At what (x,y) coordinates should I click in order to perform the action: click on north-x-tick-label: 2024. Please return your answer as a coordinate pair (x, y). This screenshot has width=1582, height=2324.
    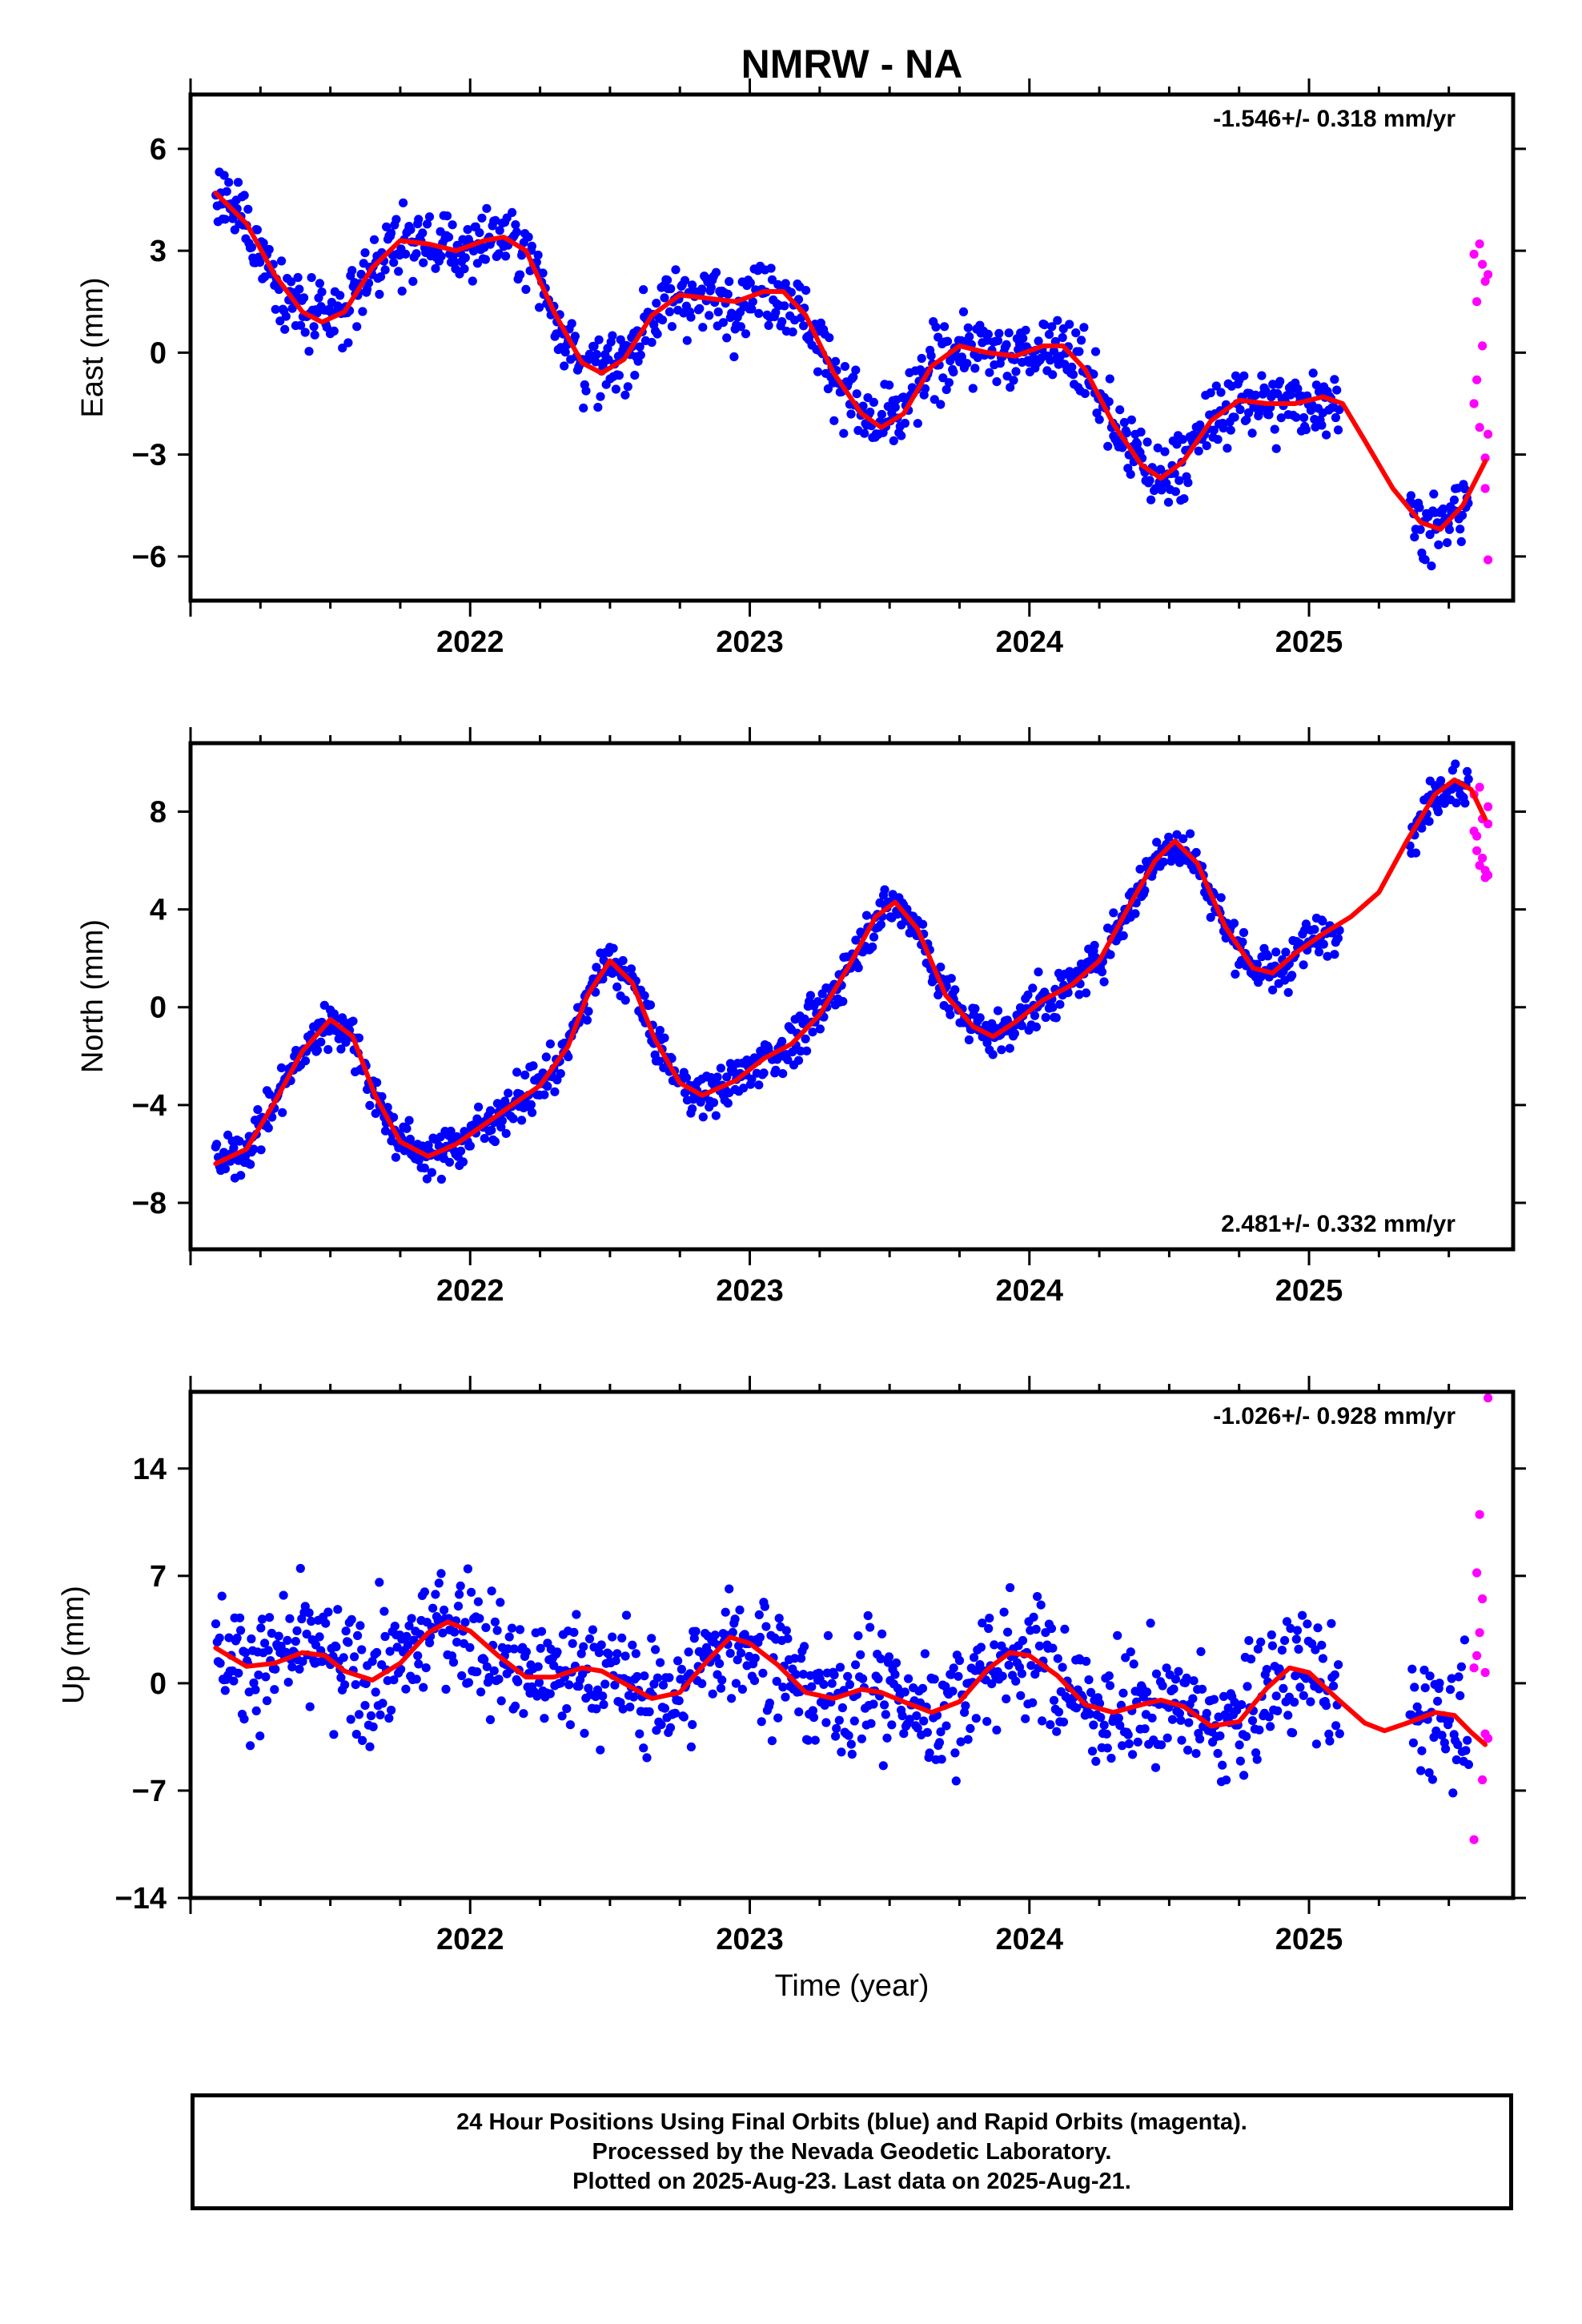
    Looking at the image, I should click on (1030, 1291).